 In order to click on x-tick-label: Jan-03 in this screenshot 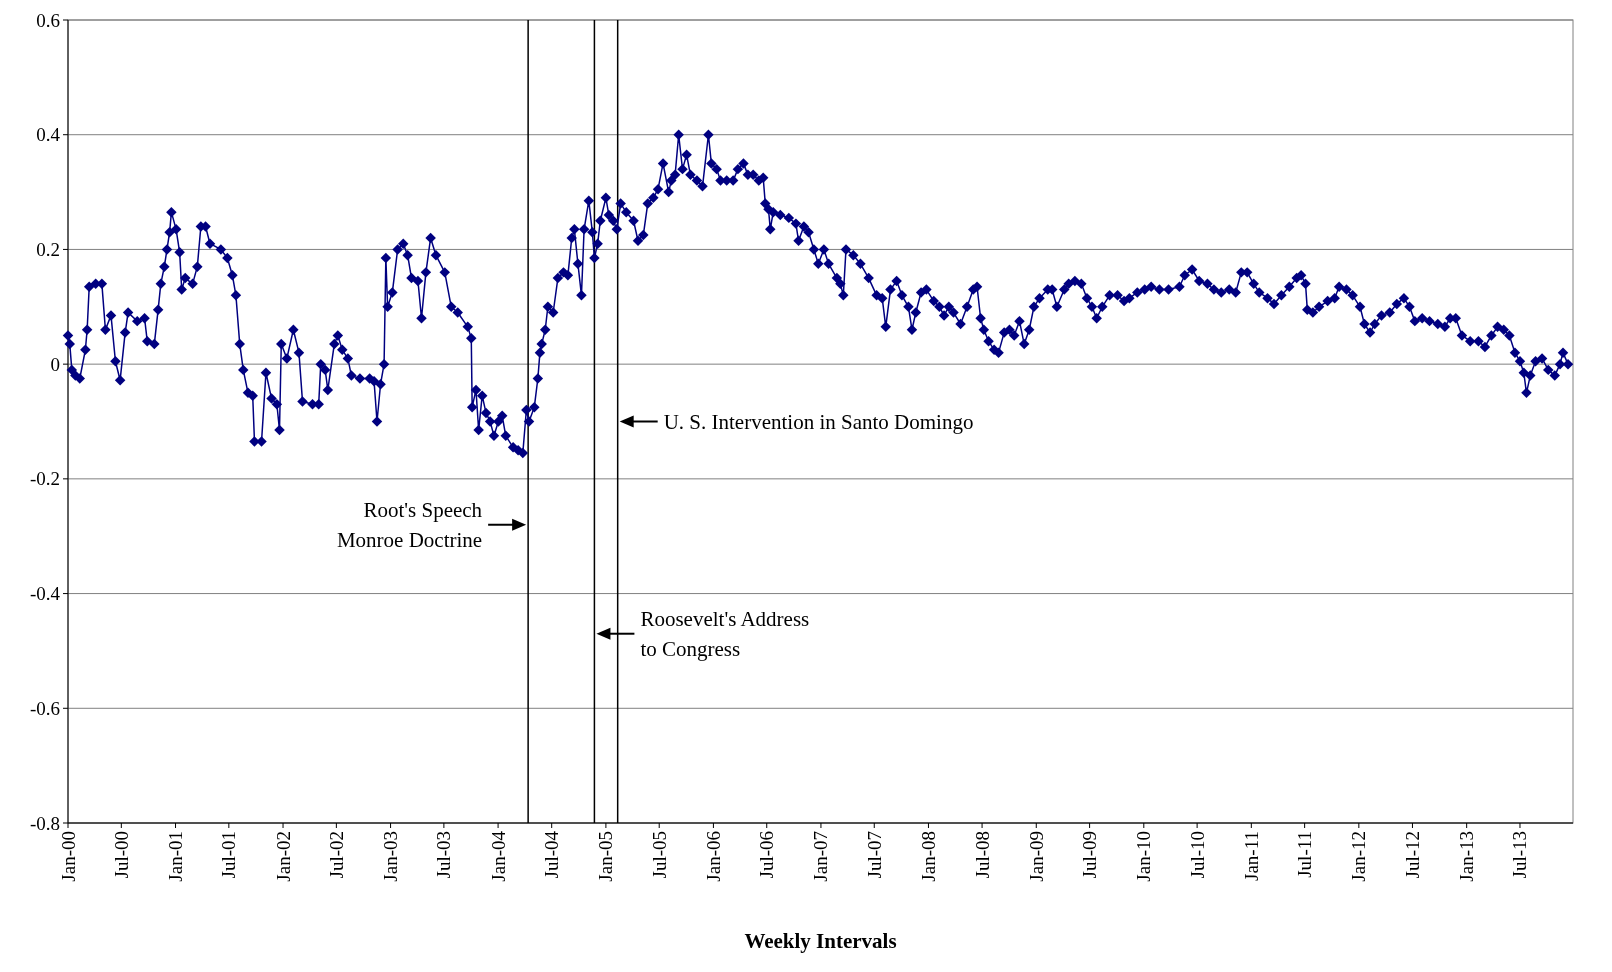, I will do `click(391, 856)`.